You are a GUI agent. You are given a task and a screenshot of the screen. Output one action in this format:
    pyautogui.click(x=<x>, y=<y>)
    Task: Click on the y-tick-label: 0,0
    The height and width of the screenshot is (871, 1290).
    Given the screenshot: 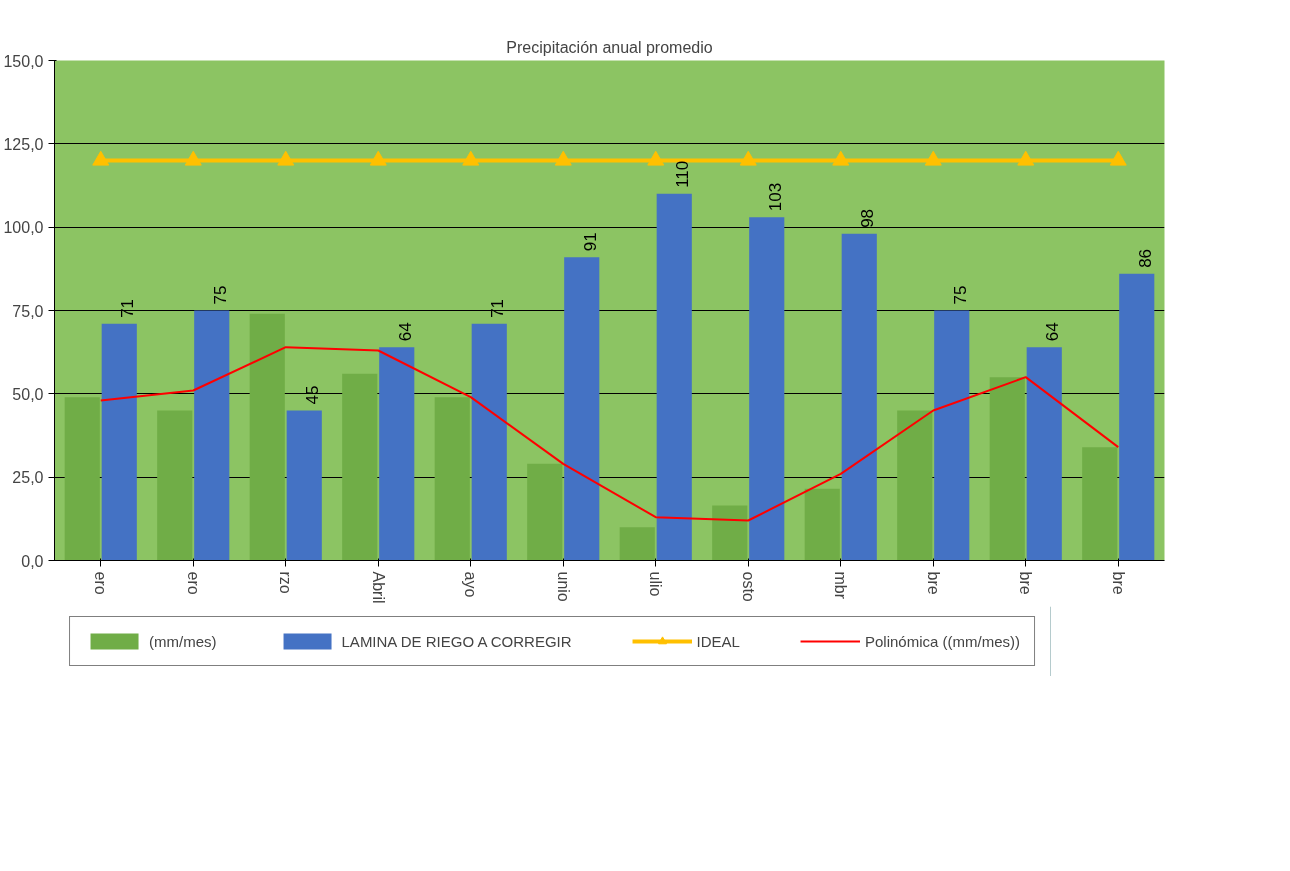 What is the action you would take?
    pyautogui.click(x=32, y=561)
    